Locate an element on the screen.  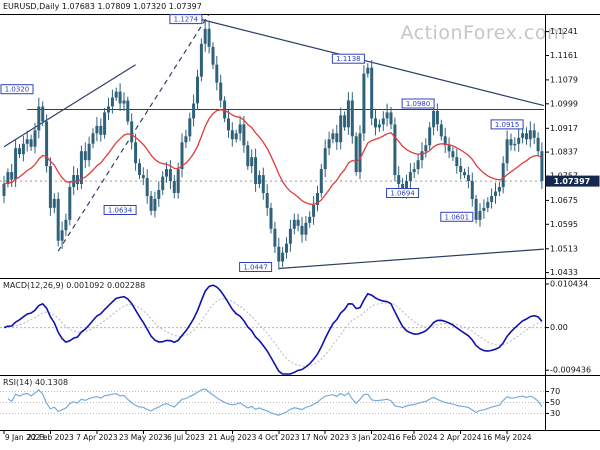
y-axis-label: 1.1241 is located at coordinates (564, 31).